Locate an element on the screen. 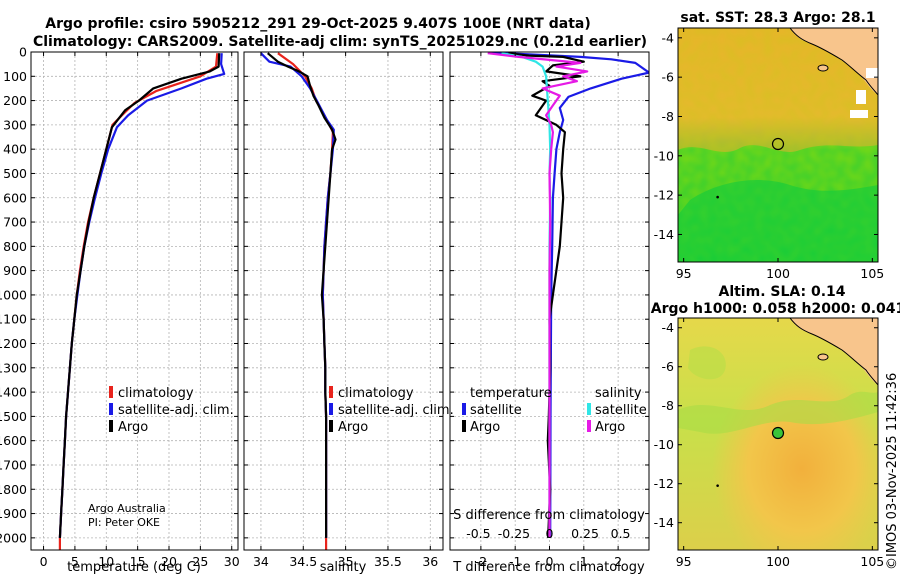 This screenshot has height=580, width=900. sst-coastline is located at coordinates (833, 62).